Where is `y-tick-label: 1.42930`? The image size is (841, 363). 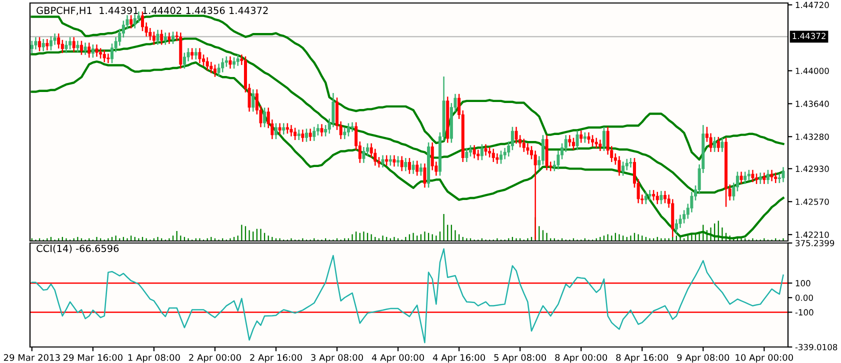 y-tick-label: 1.42930 is located at coordinates (812, 169).